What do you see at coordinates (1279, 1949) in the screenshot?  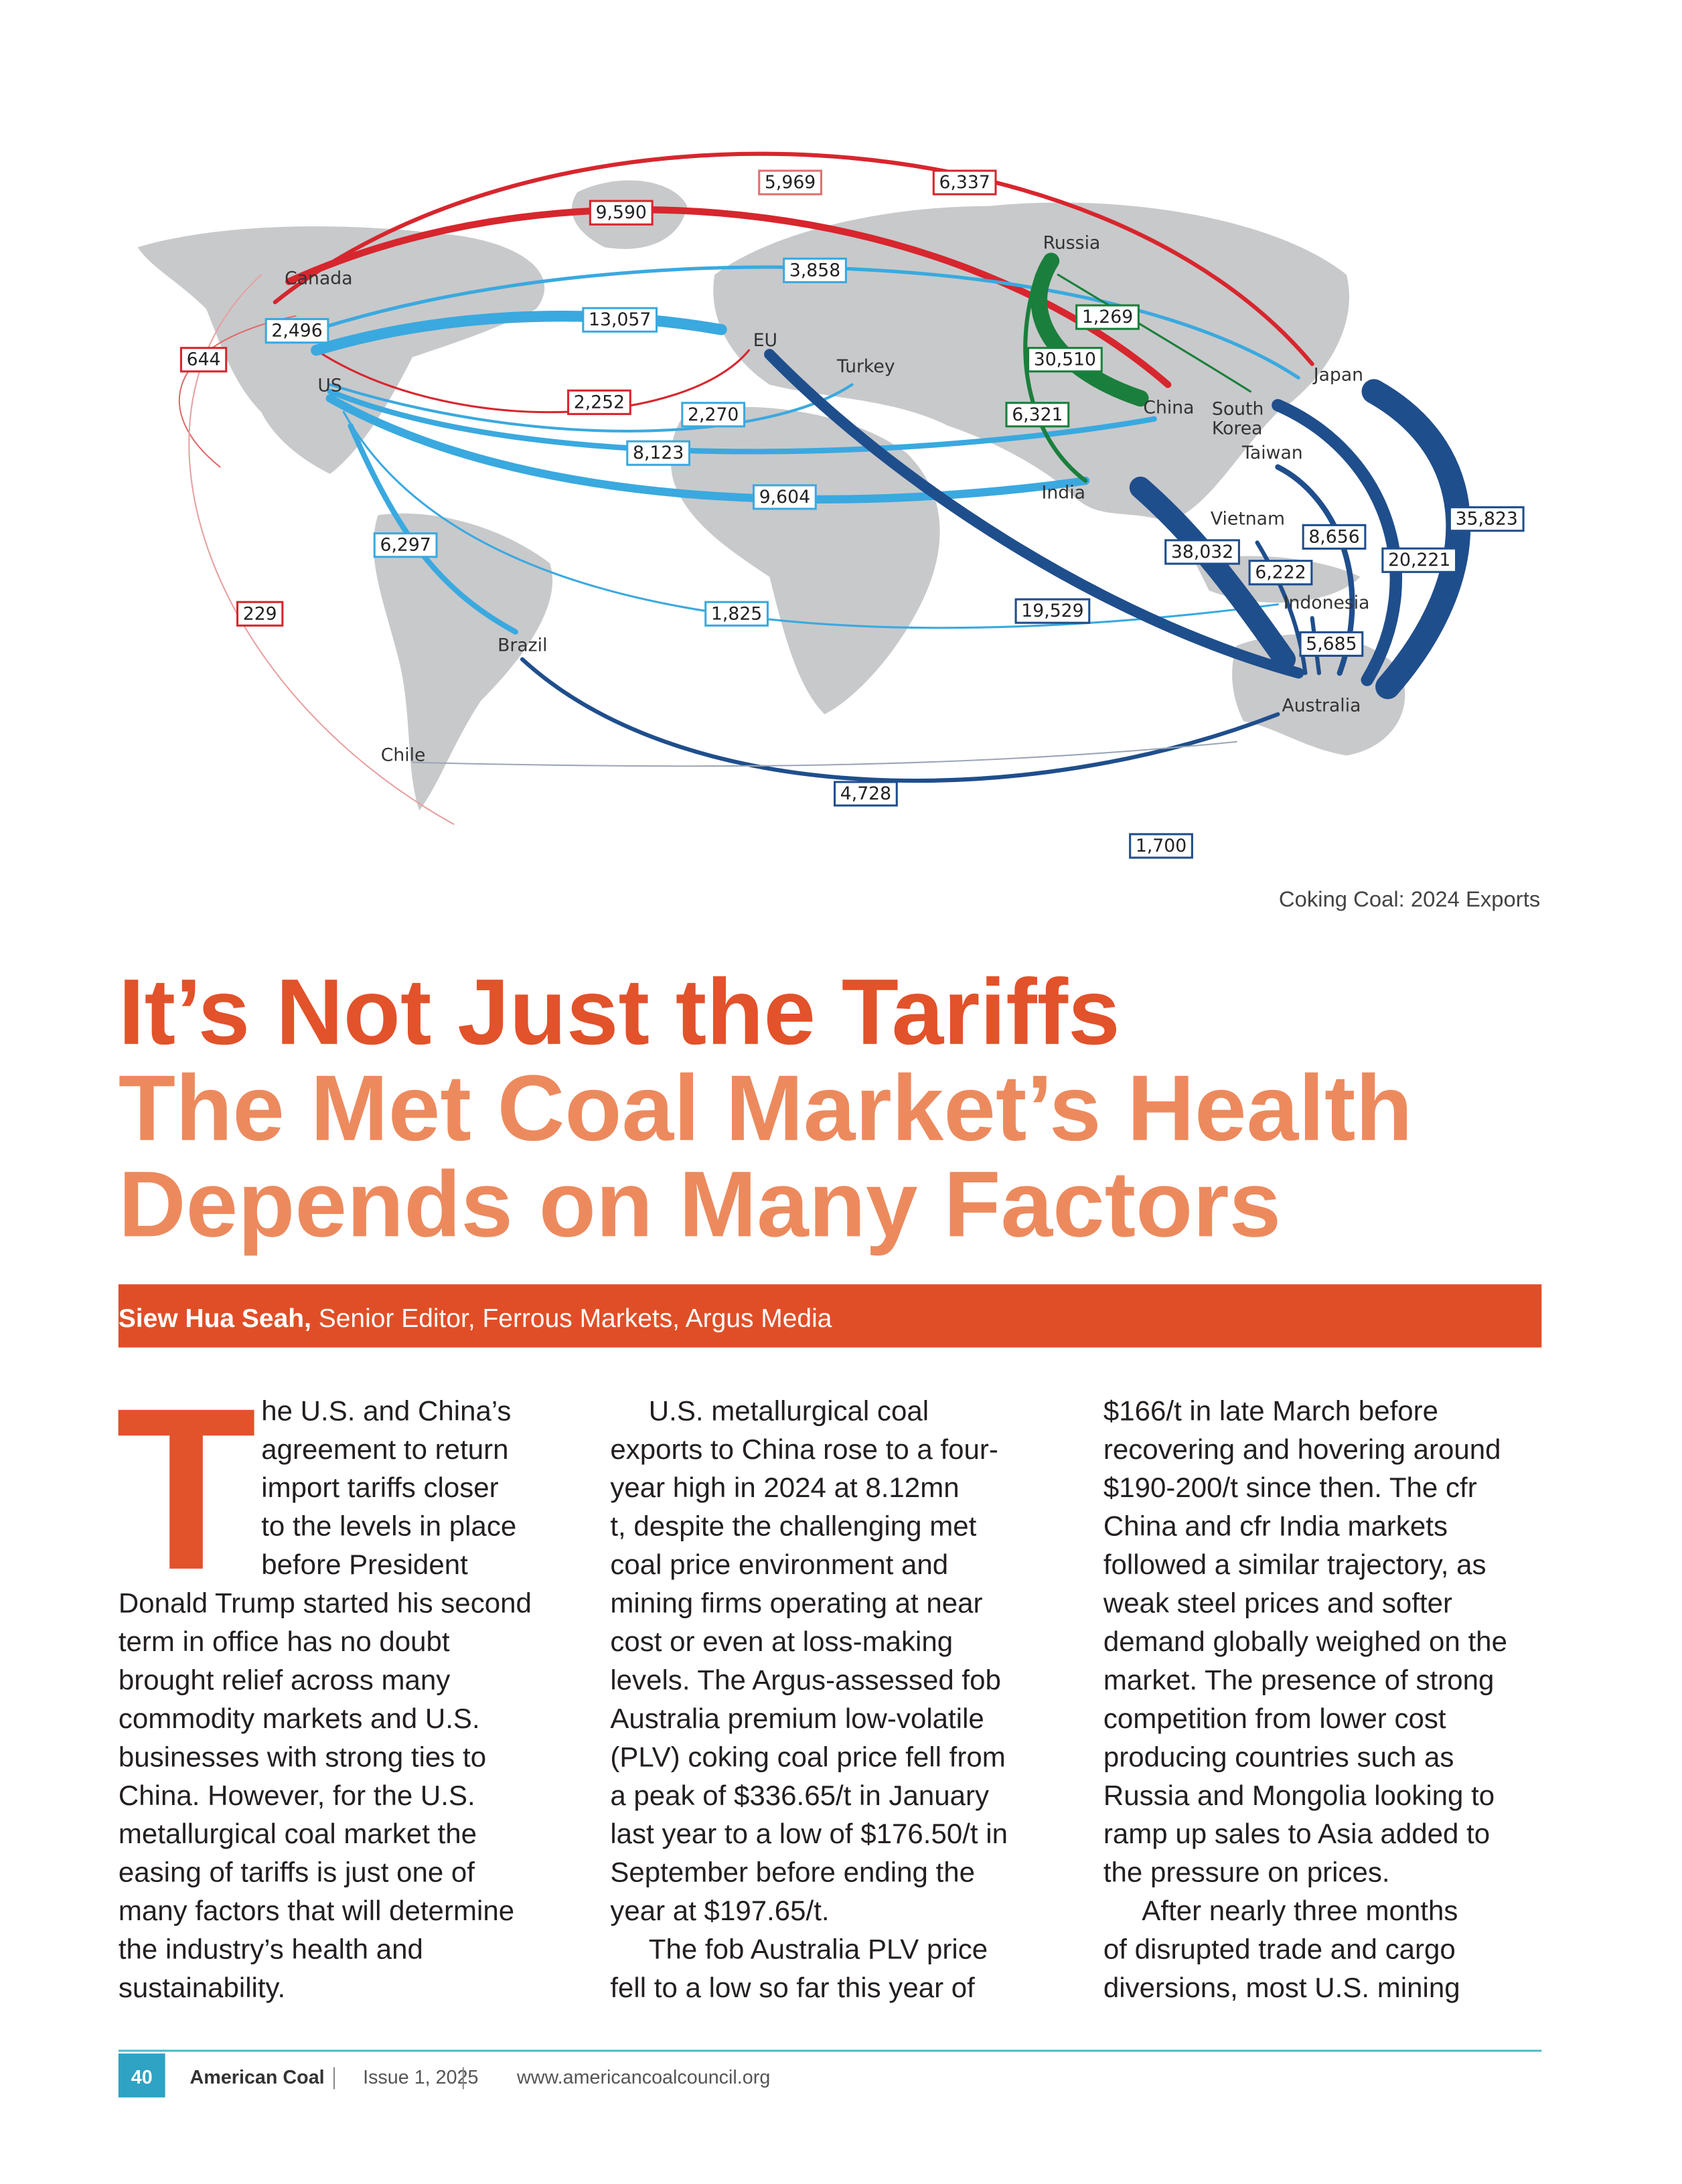 I see `body-line: of disrupted trade and cargo` at bounding box center [1279, 1949].